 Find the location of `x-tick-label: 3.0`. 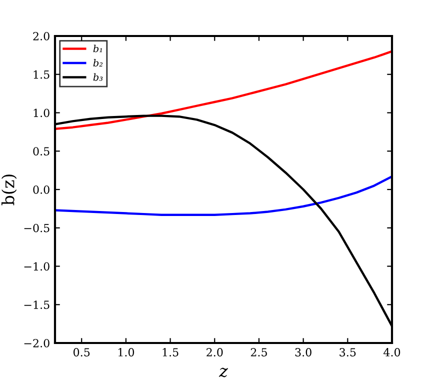

x-tick-label: 3.0 is located at coordinates (303, 352).